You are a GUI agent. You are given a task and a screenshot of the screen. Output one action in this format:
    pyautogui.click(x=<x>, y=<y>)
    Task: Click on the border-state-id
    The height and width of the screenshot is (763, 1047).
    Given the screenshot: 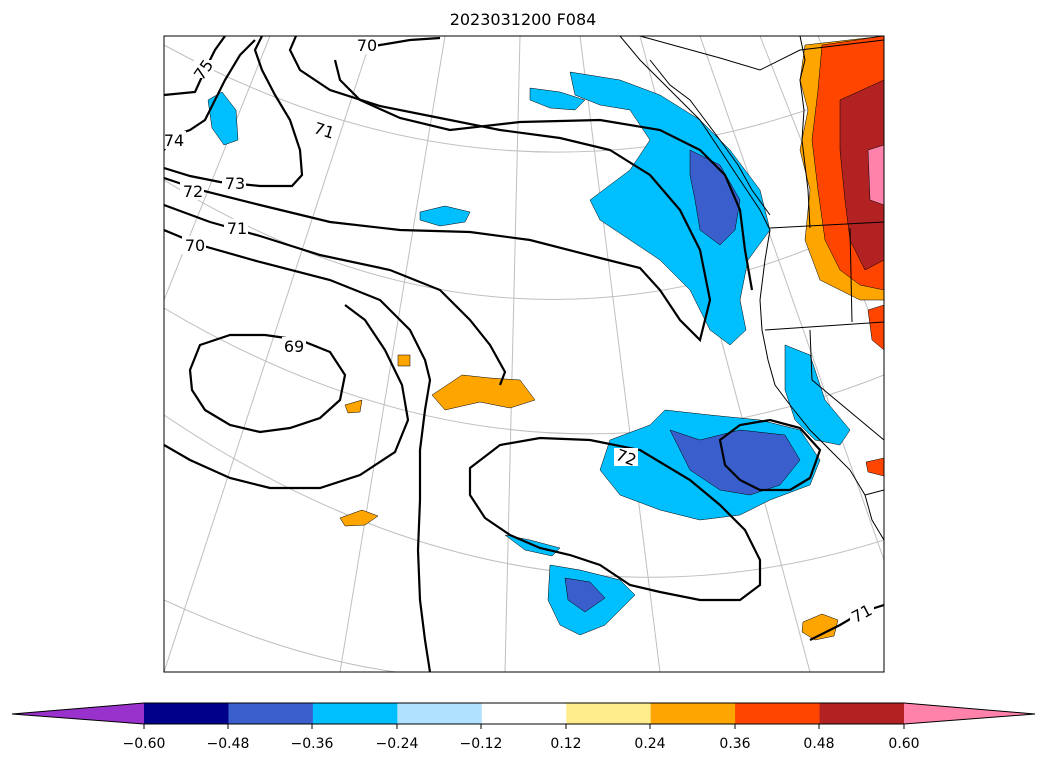 What is the action you would take?
    pyautogui.click(x=851, y=275)
    